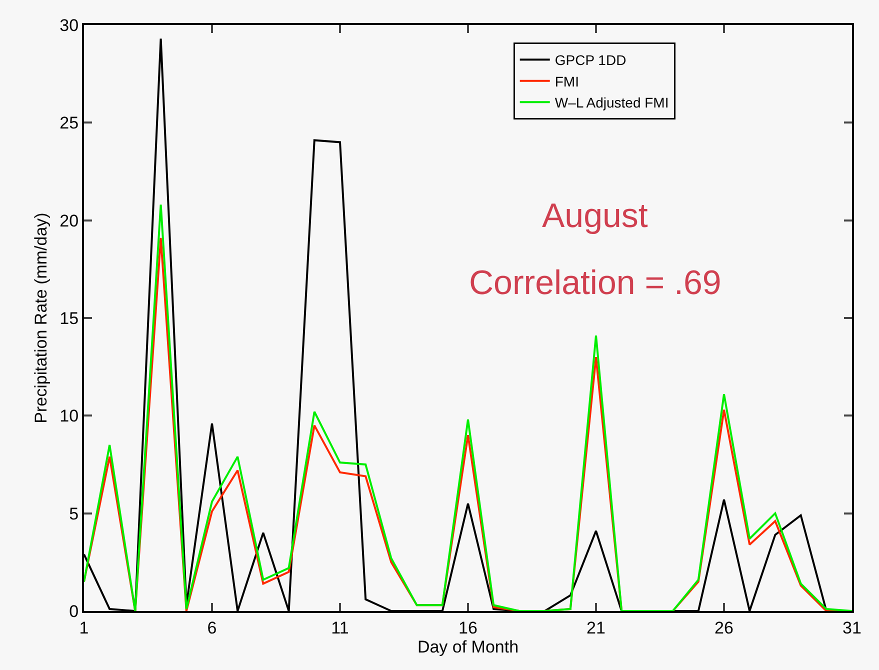 This screenshot has height=670, width=879. I want to click on annotation: August, so click(595, 216).